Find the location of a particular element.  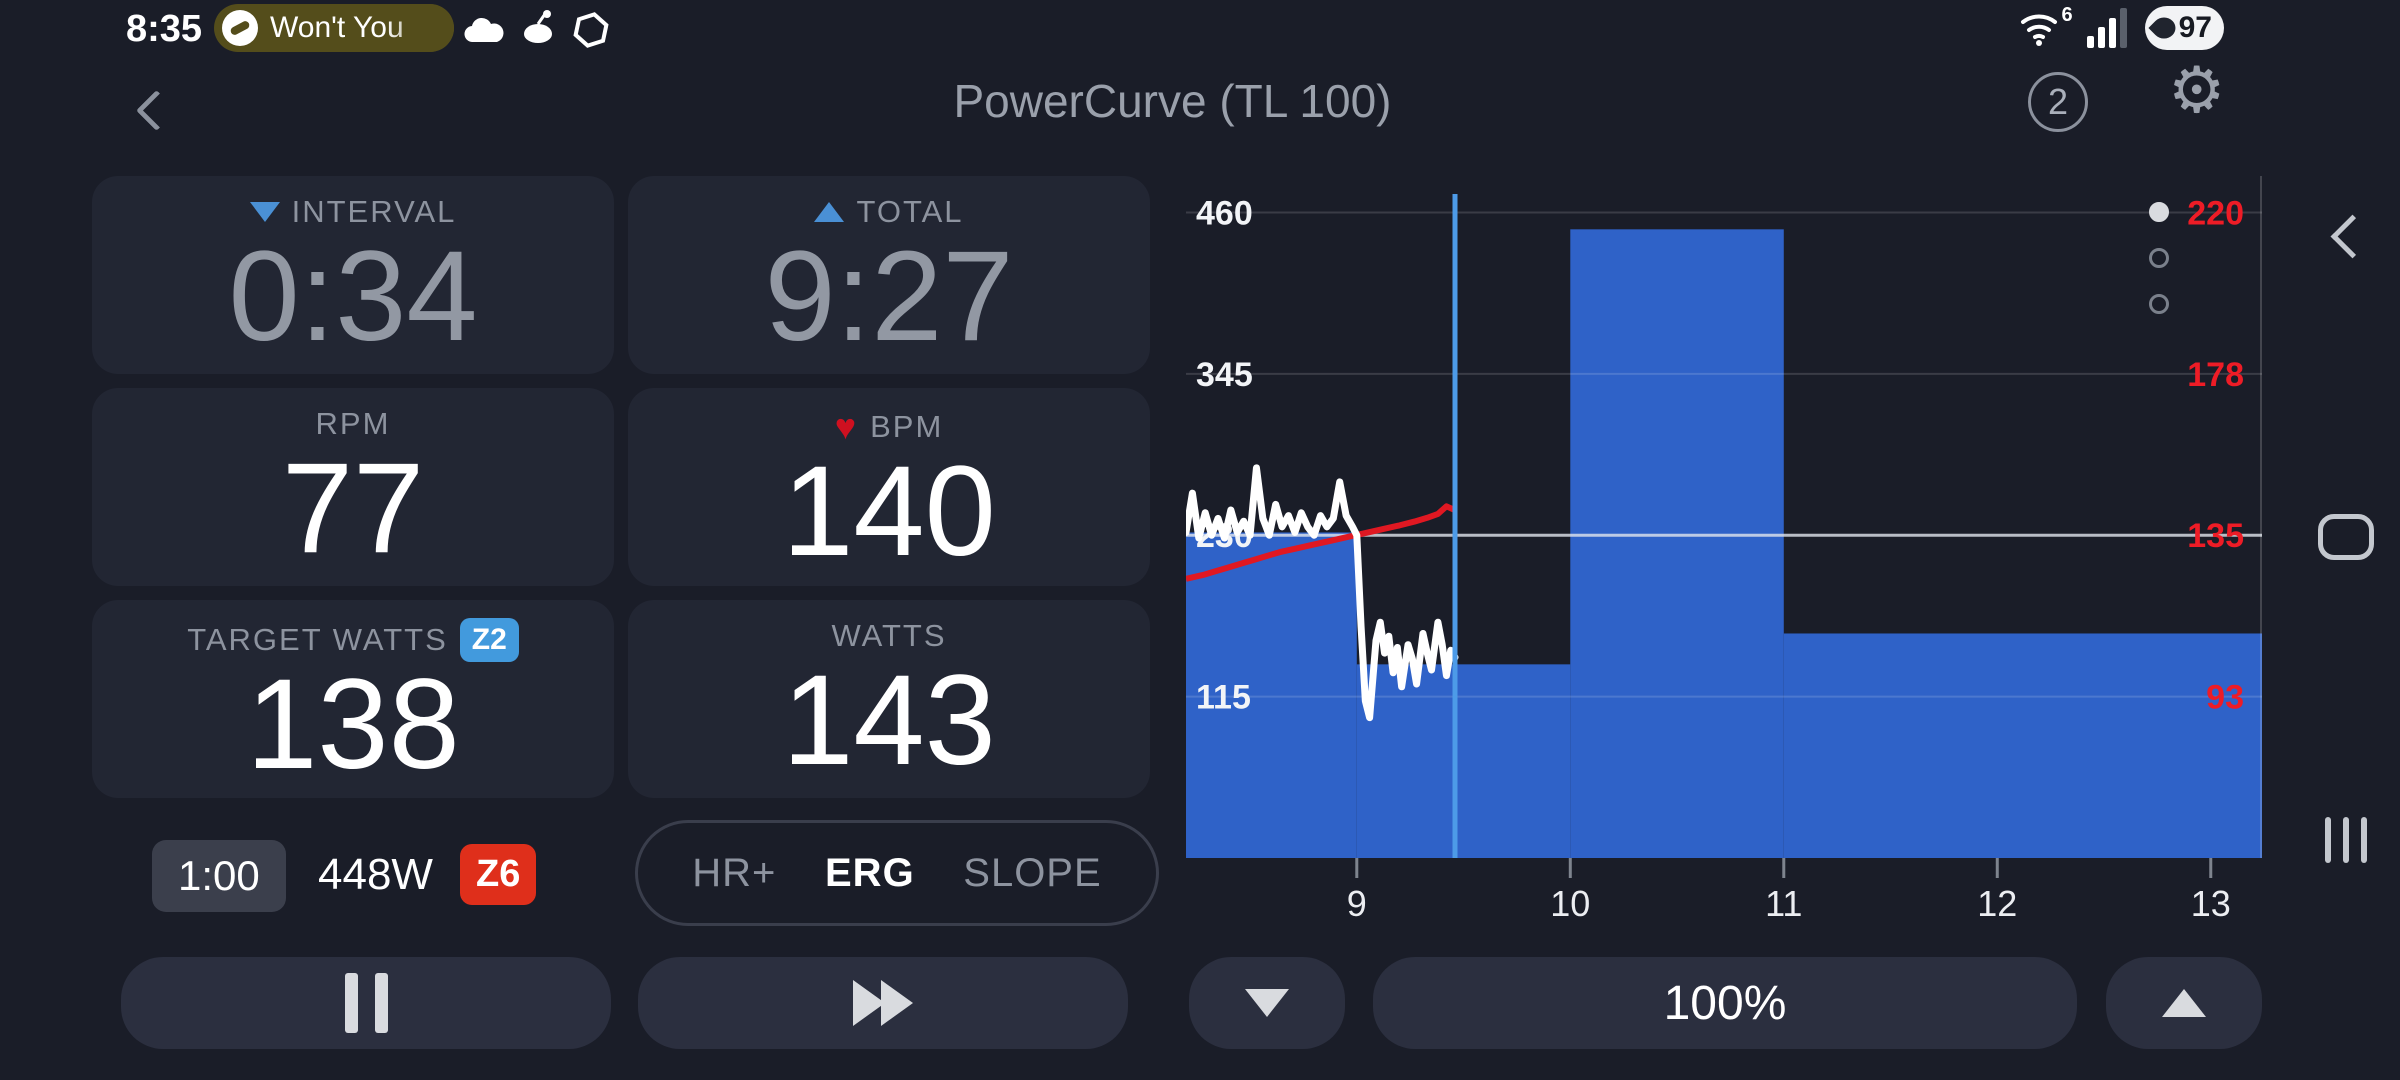

svg-text: 10 is located at coordinates (1570, 900).